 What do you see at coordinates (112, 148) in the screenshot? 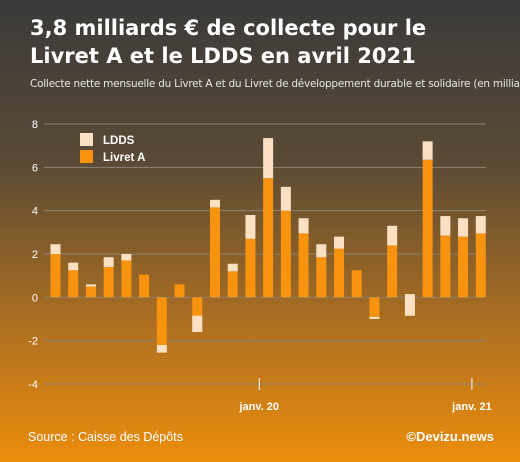
I see `legend: LDDS Livret A` at bounding box center [112, 148].